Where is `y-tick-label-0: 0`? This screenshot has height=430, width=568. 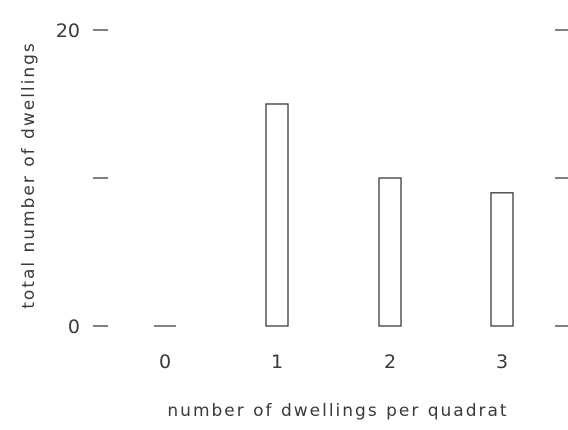
y-tick-label-0: 0 is located at coordinates (74, 327).